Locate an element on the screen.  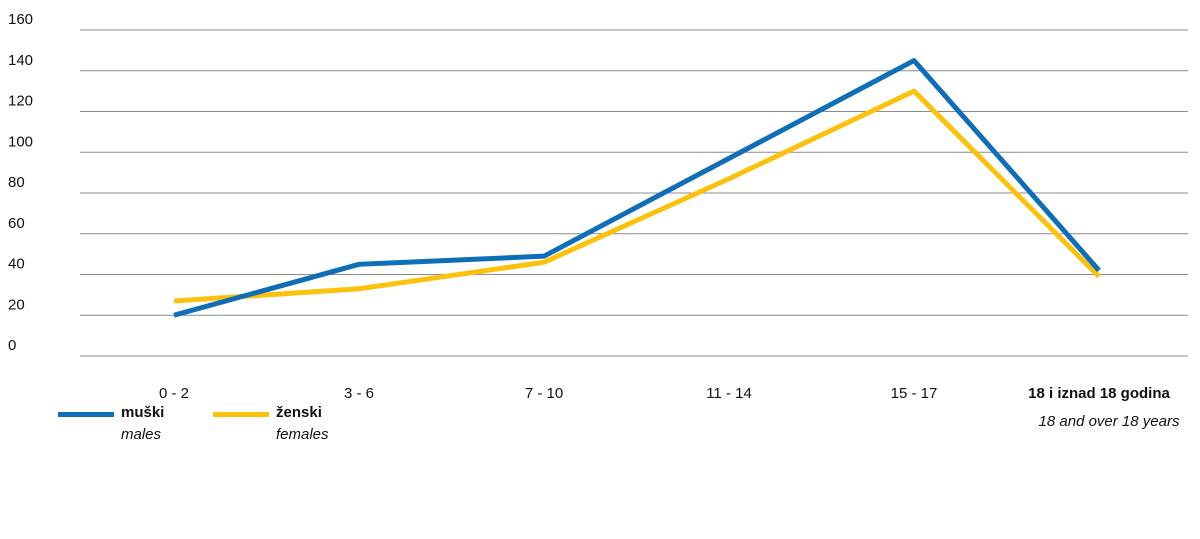
y-tick-label: 60 is located at coordinates (16, 223).